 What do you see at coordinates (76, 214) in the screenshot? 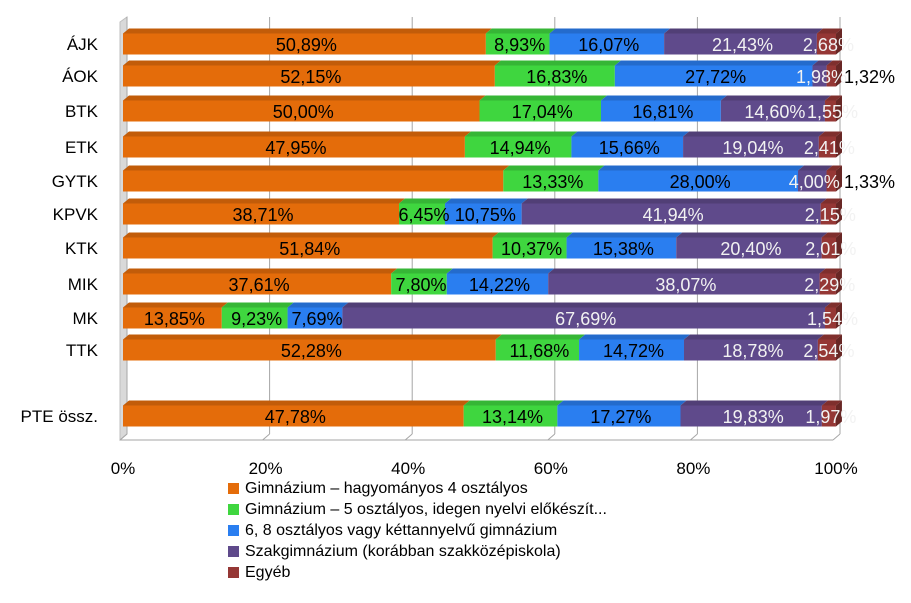
I see `category-label: KPVK` at bounding box center [76, 214].